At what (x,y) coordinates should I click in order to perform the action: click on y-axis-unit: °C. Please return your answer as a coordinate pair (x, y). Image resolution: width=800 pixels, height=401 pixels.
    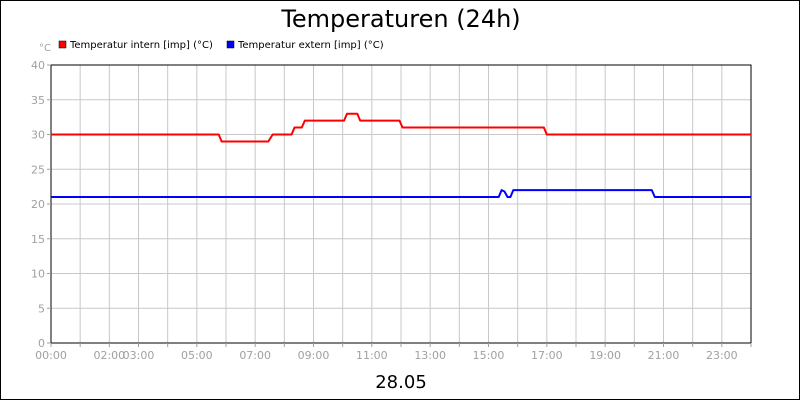
    Looking at the image, I should click on (45, 48).